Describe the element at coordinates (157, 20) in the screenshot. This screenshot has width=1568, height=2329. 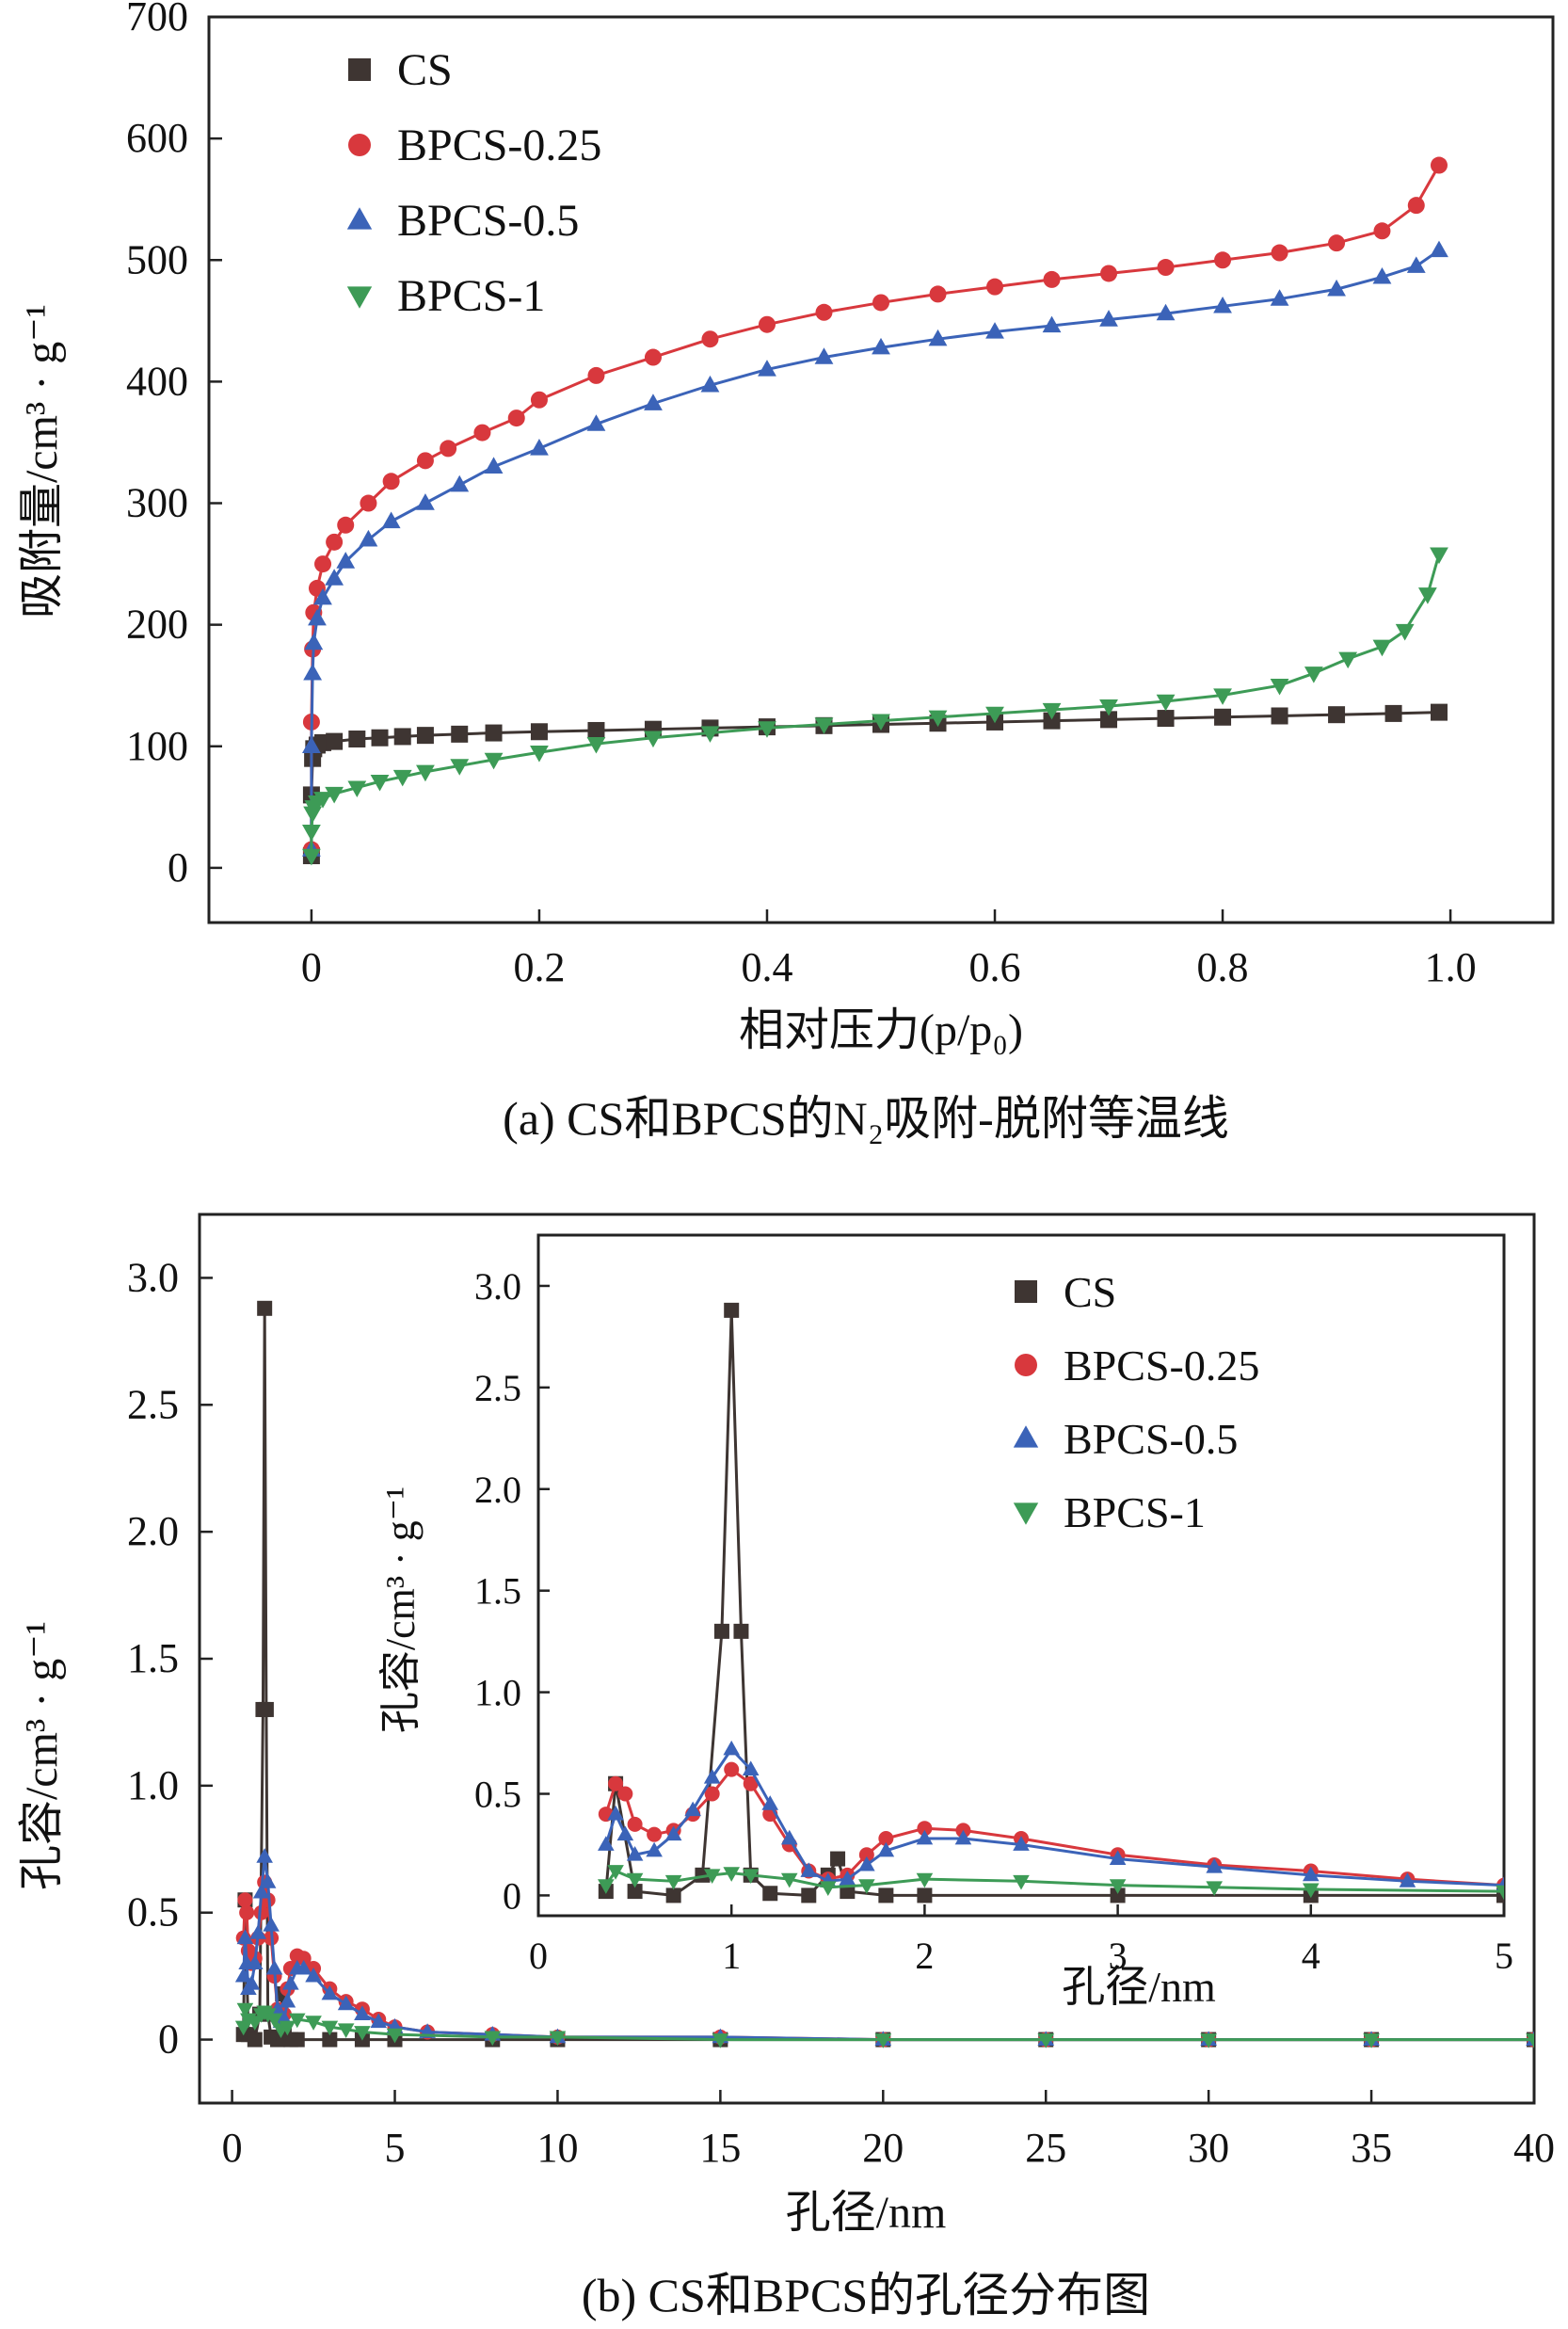
I see `isotherm-y-tick-label: 700` at that location.